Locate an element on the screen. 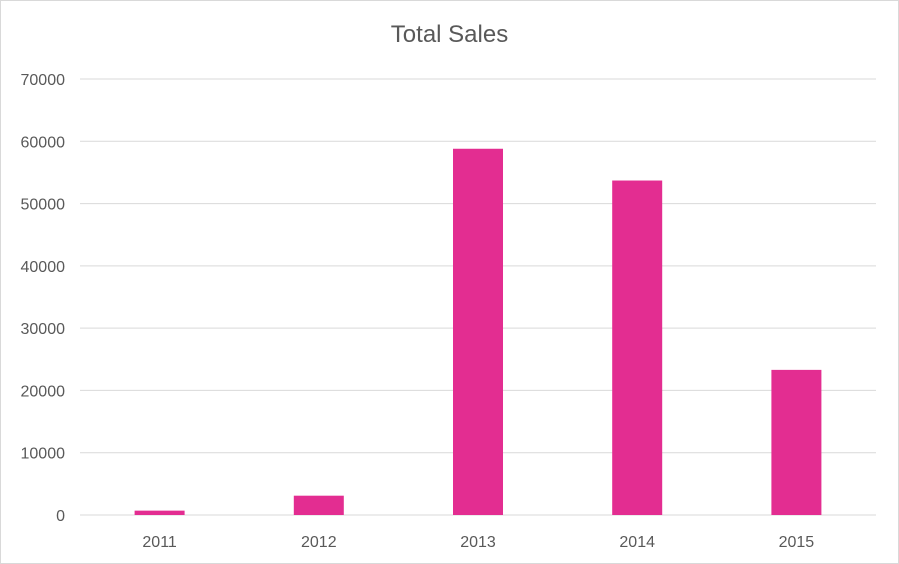 This screenshot has width=899, height=564. y-axis-ticks: 0 10000 20000 30000 40000 50000 60000 70000 is located at coordinates (43, 298).